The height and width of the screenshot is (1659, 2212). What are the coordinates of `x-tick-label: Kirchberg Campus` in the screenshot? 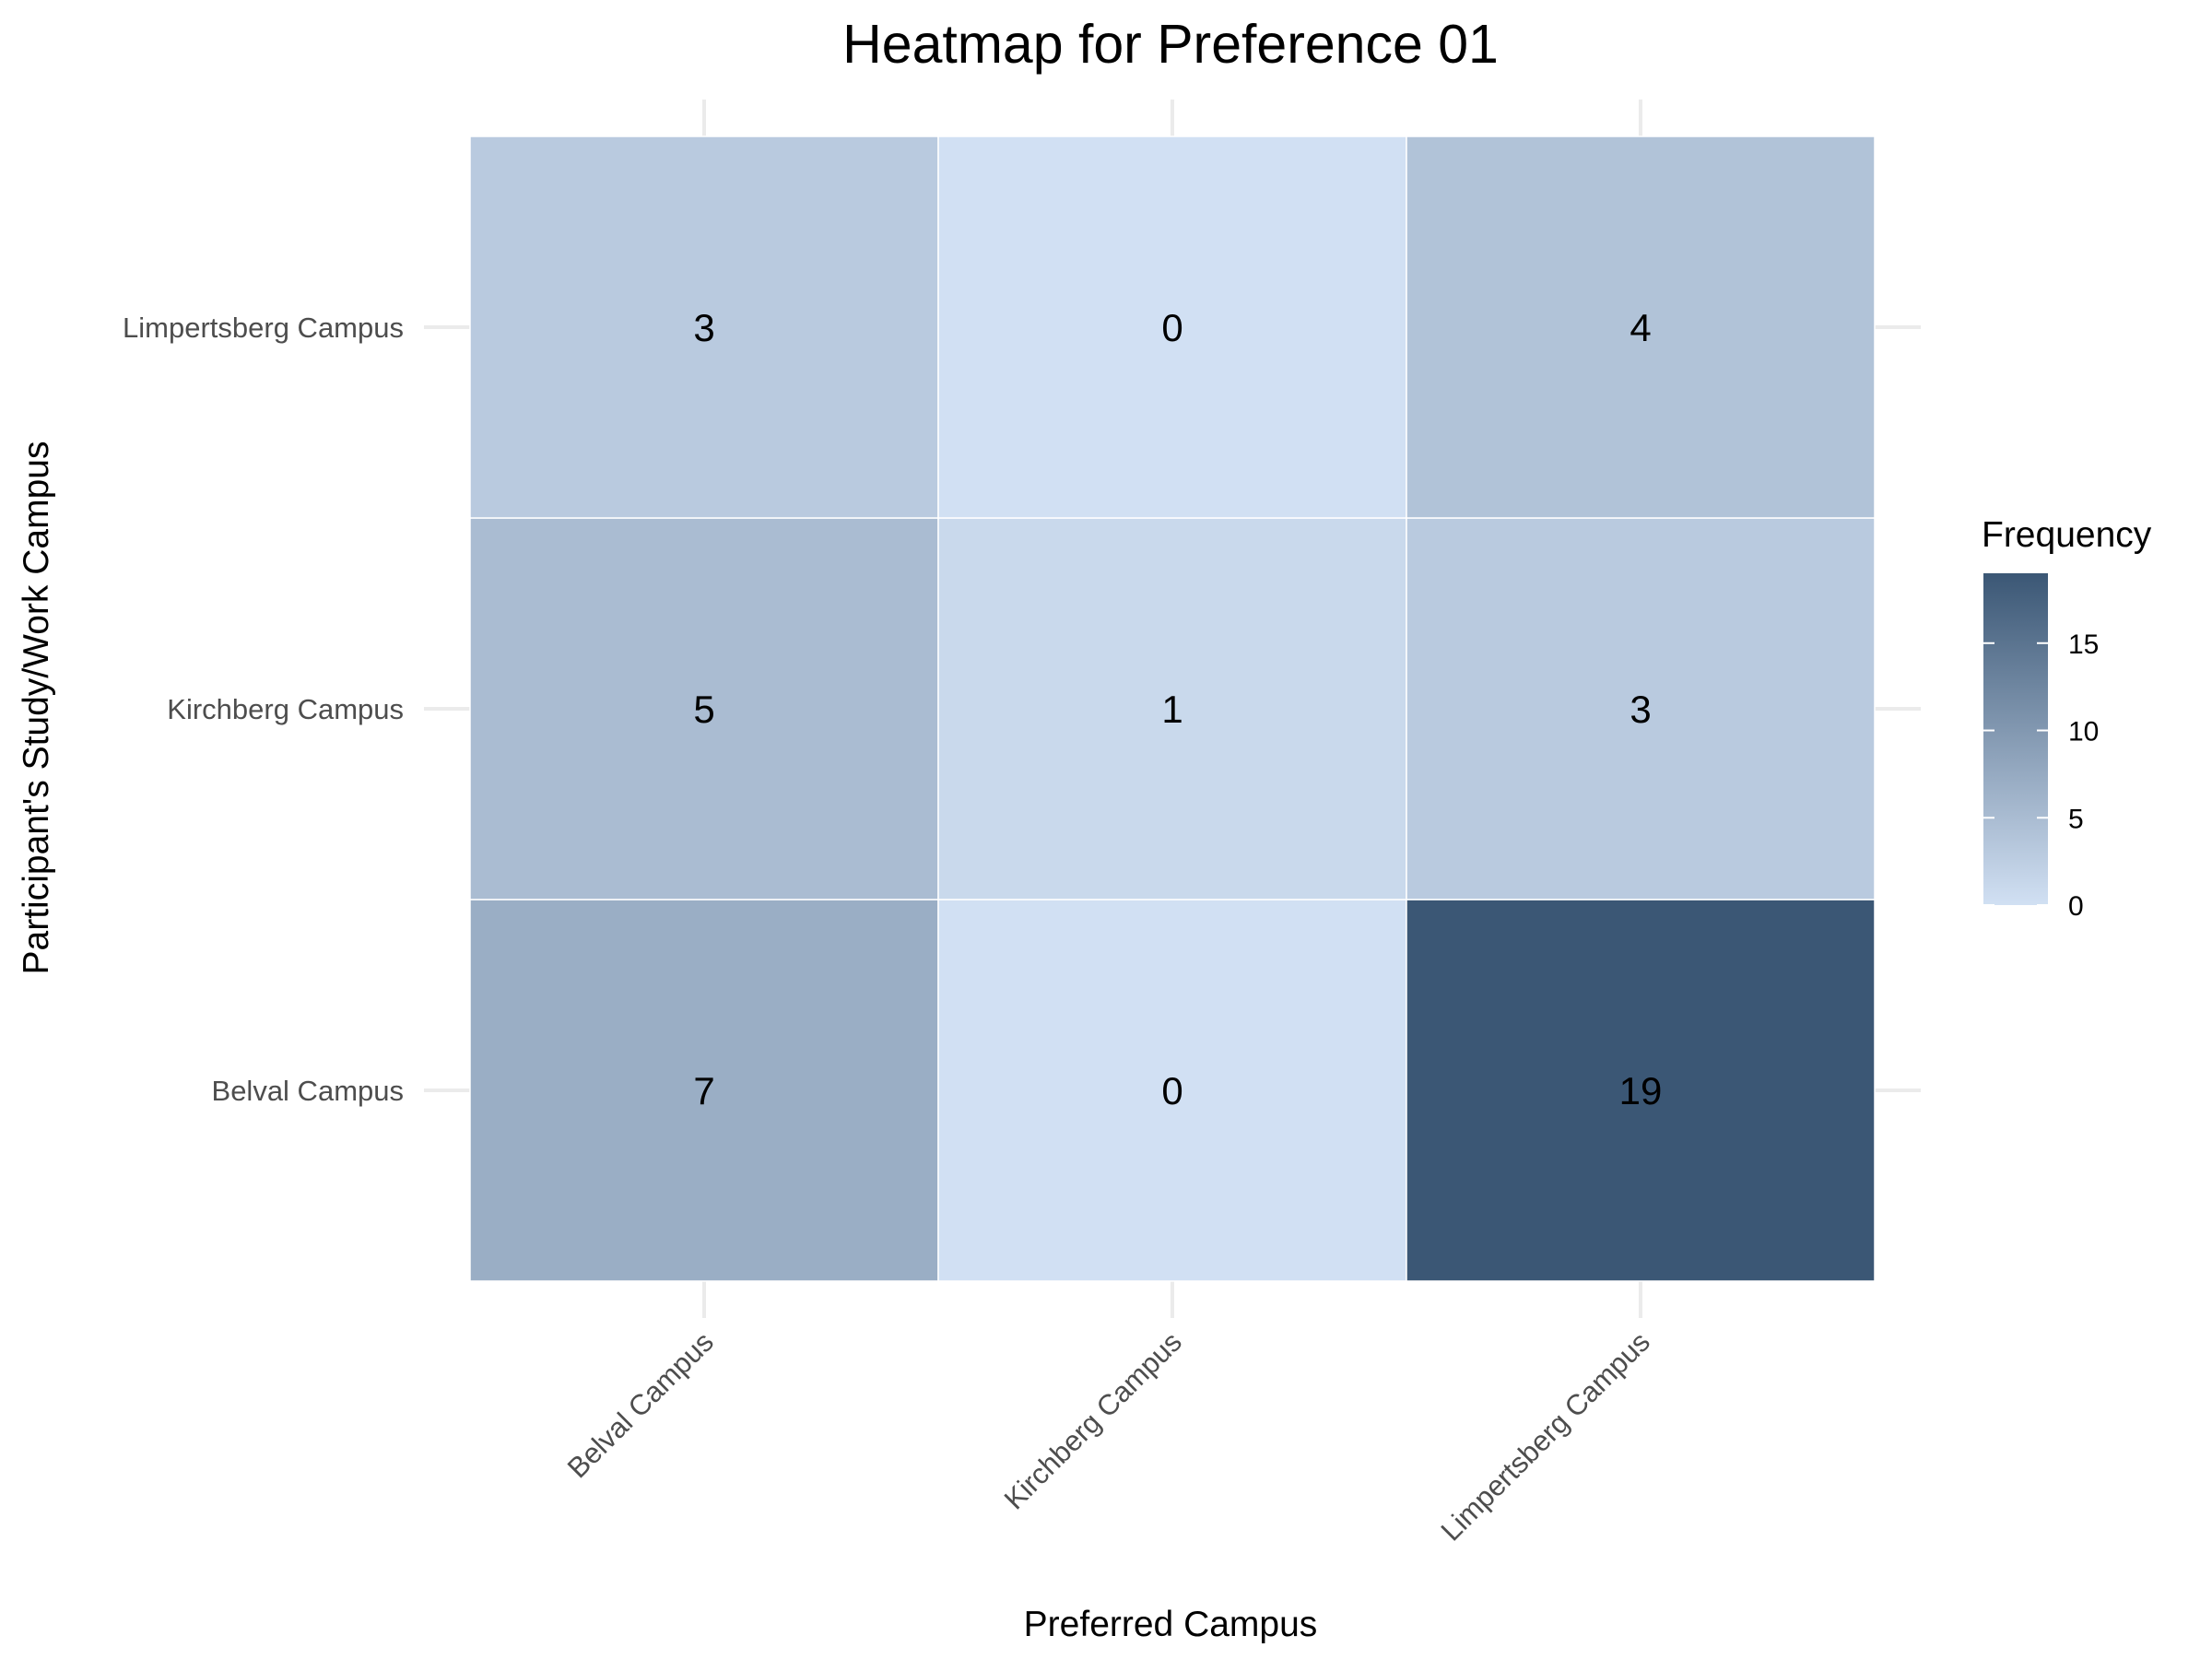 It's located at (1093, 1420).